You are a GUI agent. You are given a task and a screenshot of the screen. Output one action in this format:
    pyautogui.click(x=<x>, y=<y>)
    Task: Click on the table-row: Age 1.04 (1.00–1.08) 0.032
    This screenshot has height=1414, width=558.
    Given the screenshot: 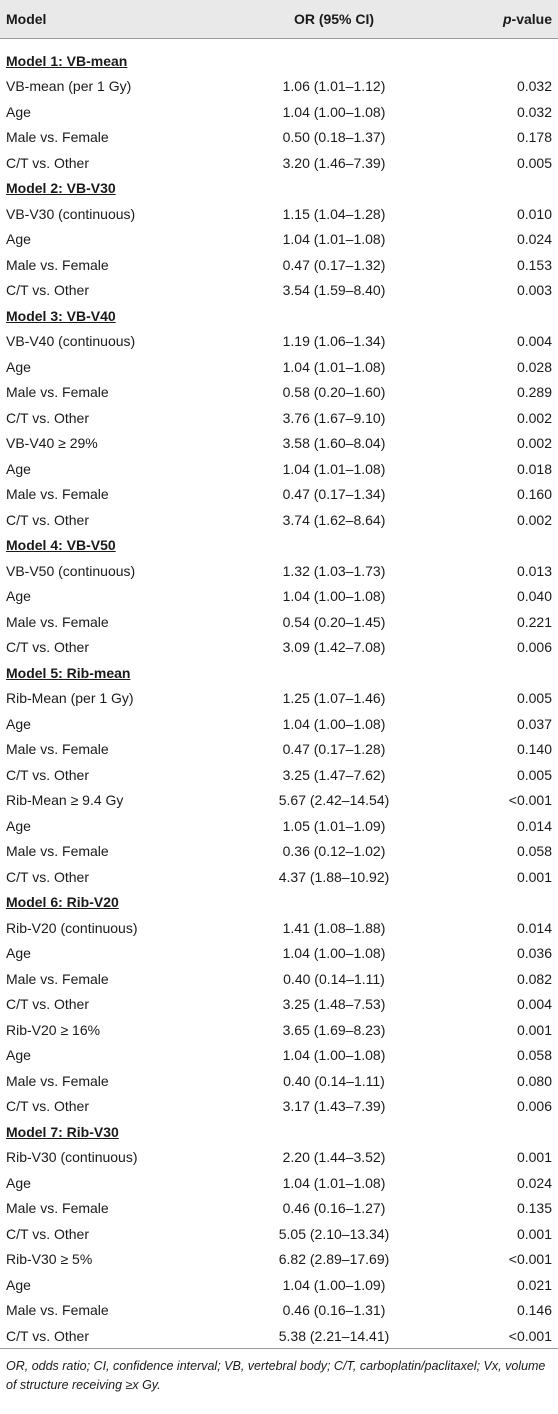 What is the action you would take?
    pyautogui.click(x=279, y=112)
    